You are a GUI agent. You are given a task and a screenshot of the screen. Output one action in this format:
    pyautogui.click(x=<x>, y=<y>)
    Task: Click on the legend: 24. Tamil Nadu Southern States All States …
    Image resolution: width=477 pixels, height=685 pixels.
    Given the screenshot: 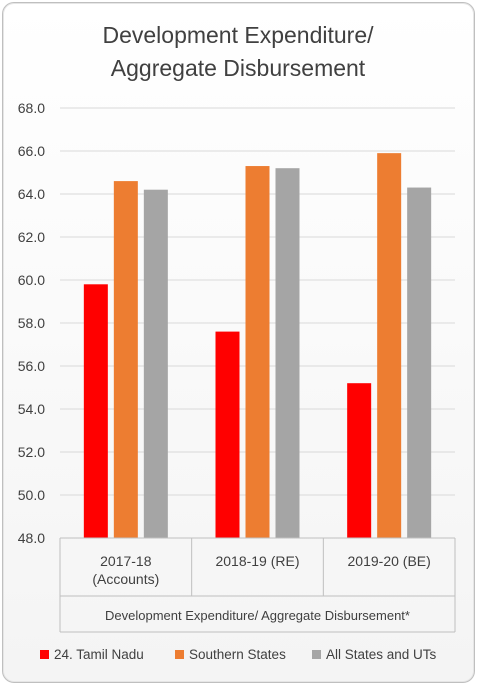 What is the action you would take?
    pyautogui.click(x=238, y=654)
    